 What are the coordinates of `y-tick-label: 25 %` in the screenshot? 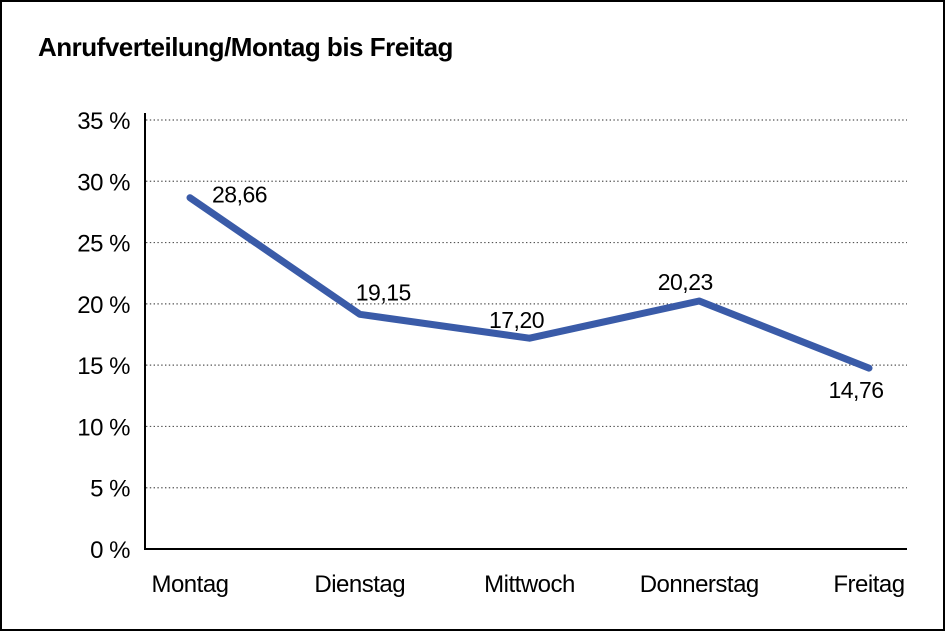 It's located at (103, 244).